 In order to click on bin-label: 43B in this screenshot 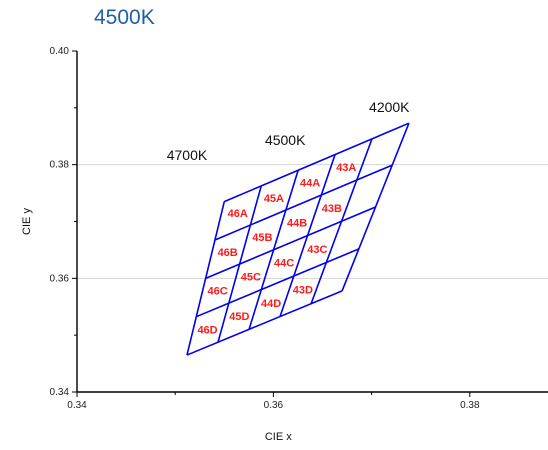, I will do `click(332, 209)`.